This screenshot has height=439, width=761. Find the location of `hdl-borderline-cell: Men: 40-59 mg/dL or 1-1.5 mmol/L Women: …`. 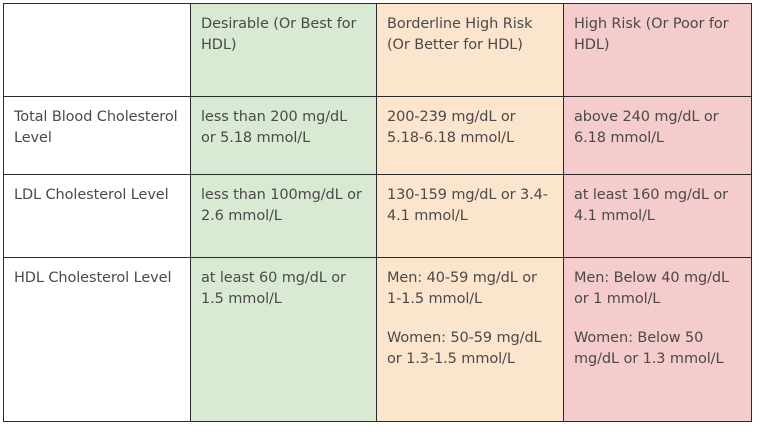

hdl-borderline-cell: Men: 40-59 mg/dL or 1-1.5 mmol/L Women: … is located at coordinates (470, 339).